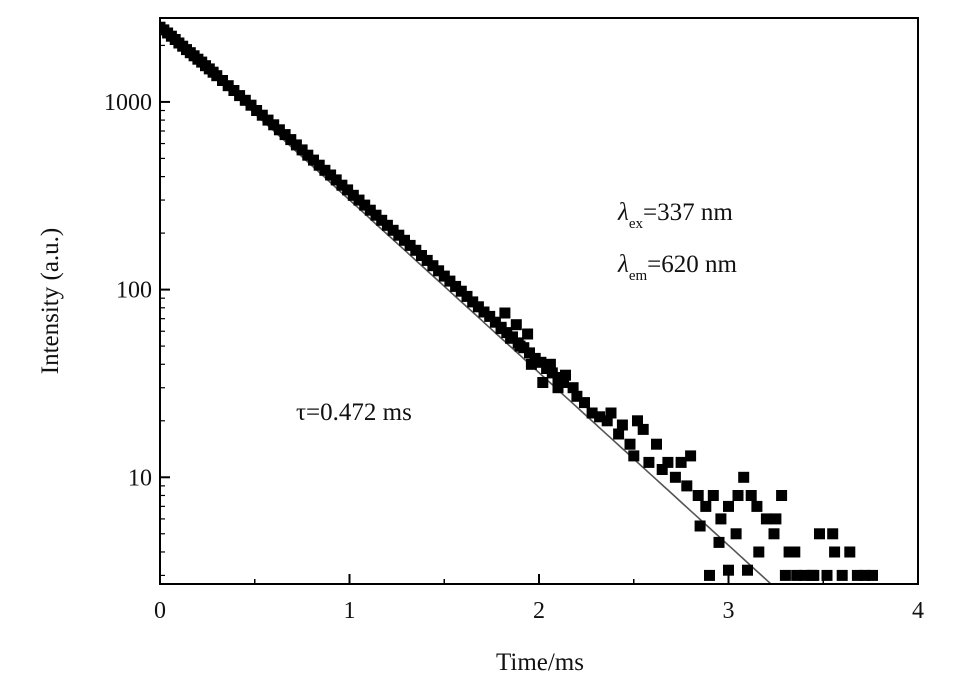 The height and width of the screenshot is (694, 964). I want to click on y-axis-title: Intensity (a.u.), so click(50, 301).